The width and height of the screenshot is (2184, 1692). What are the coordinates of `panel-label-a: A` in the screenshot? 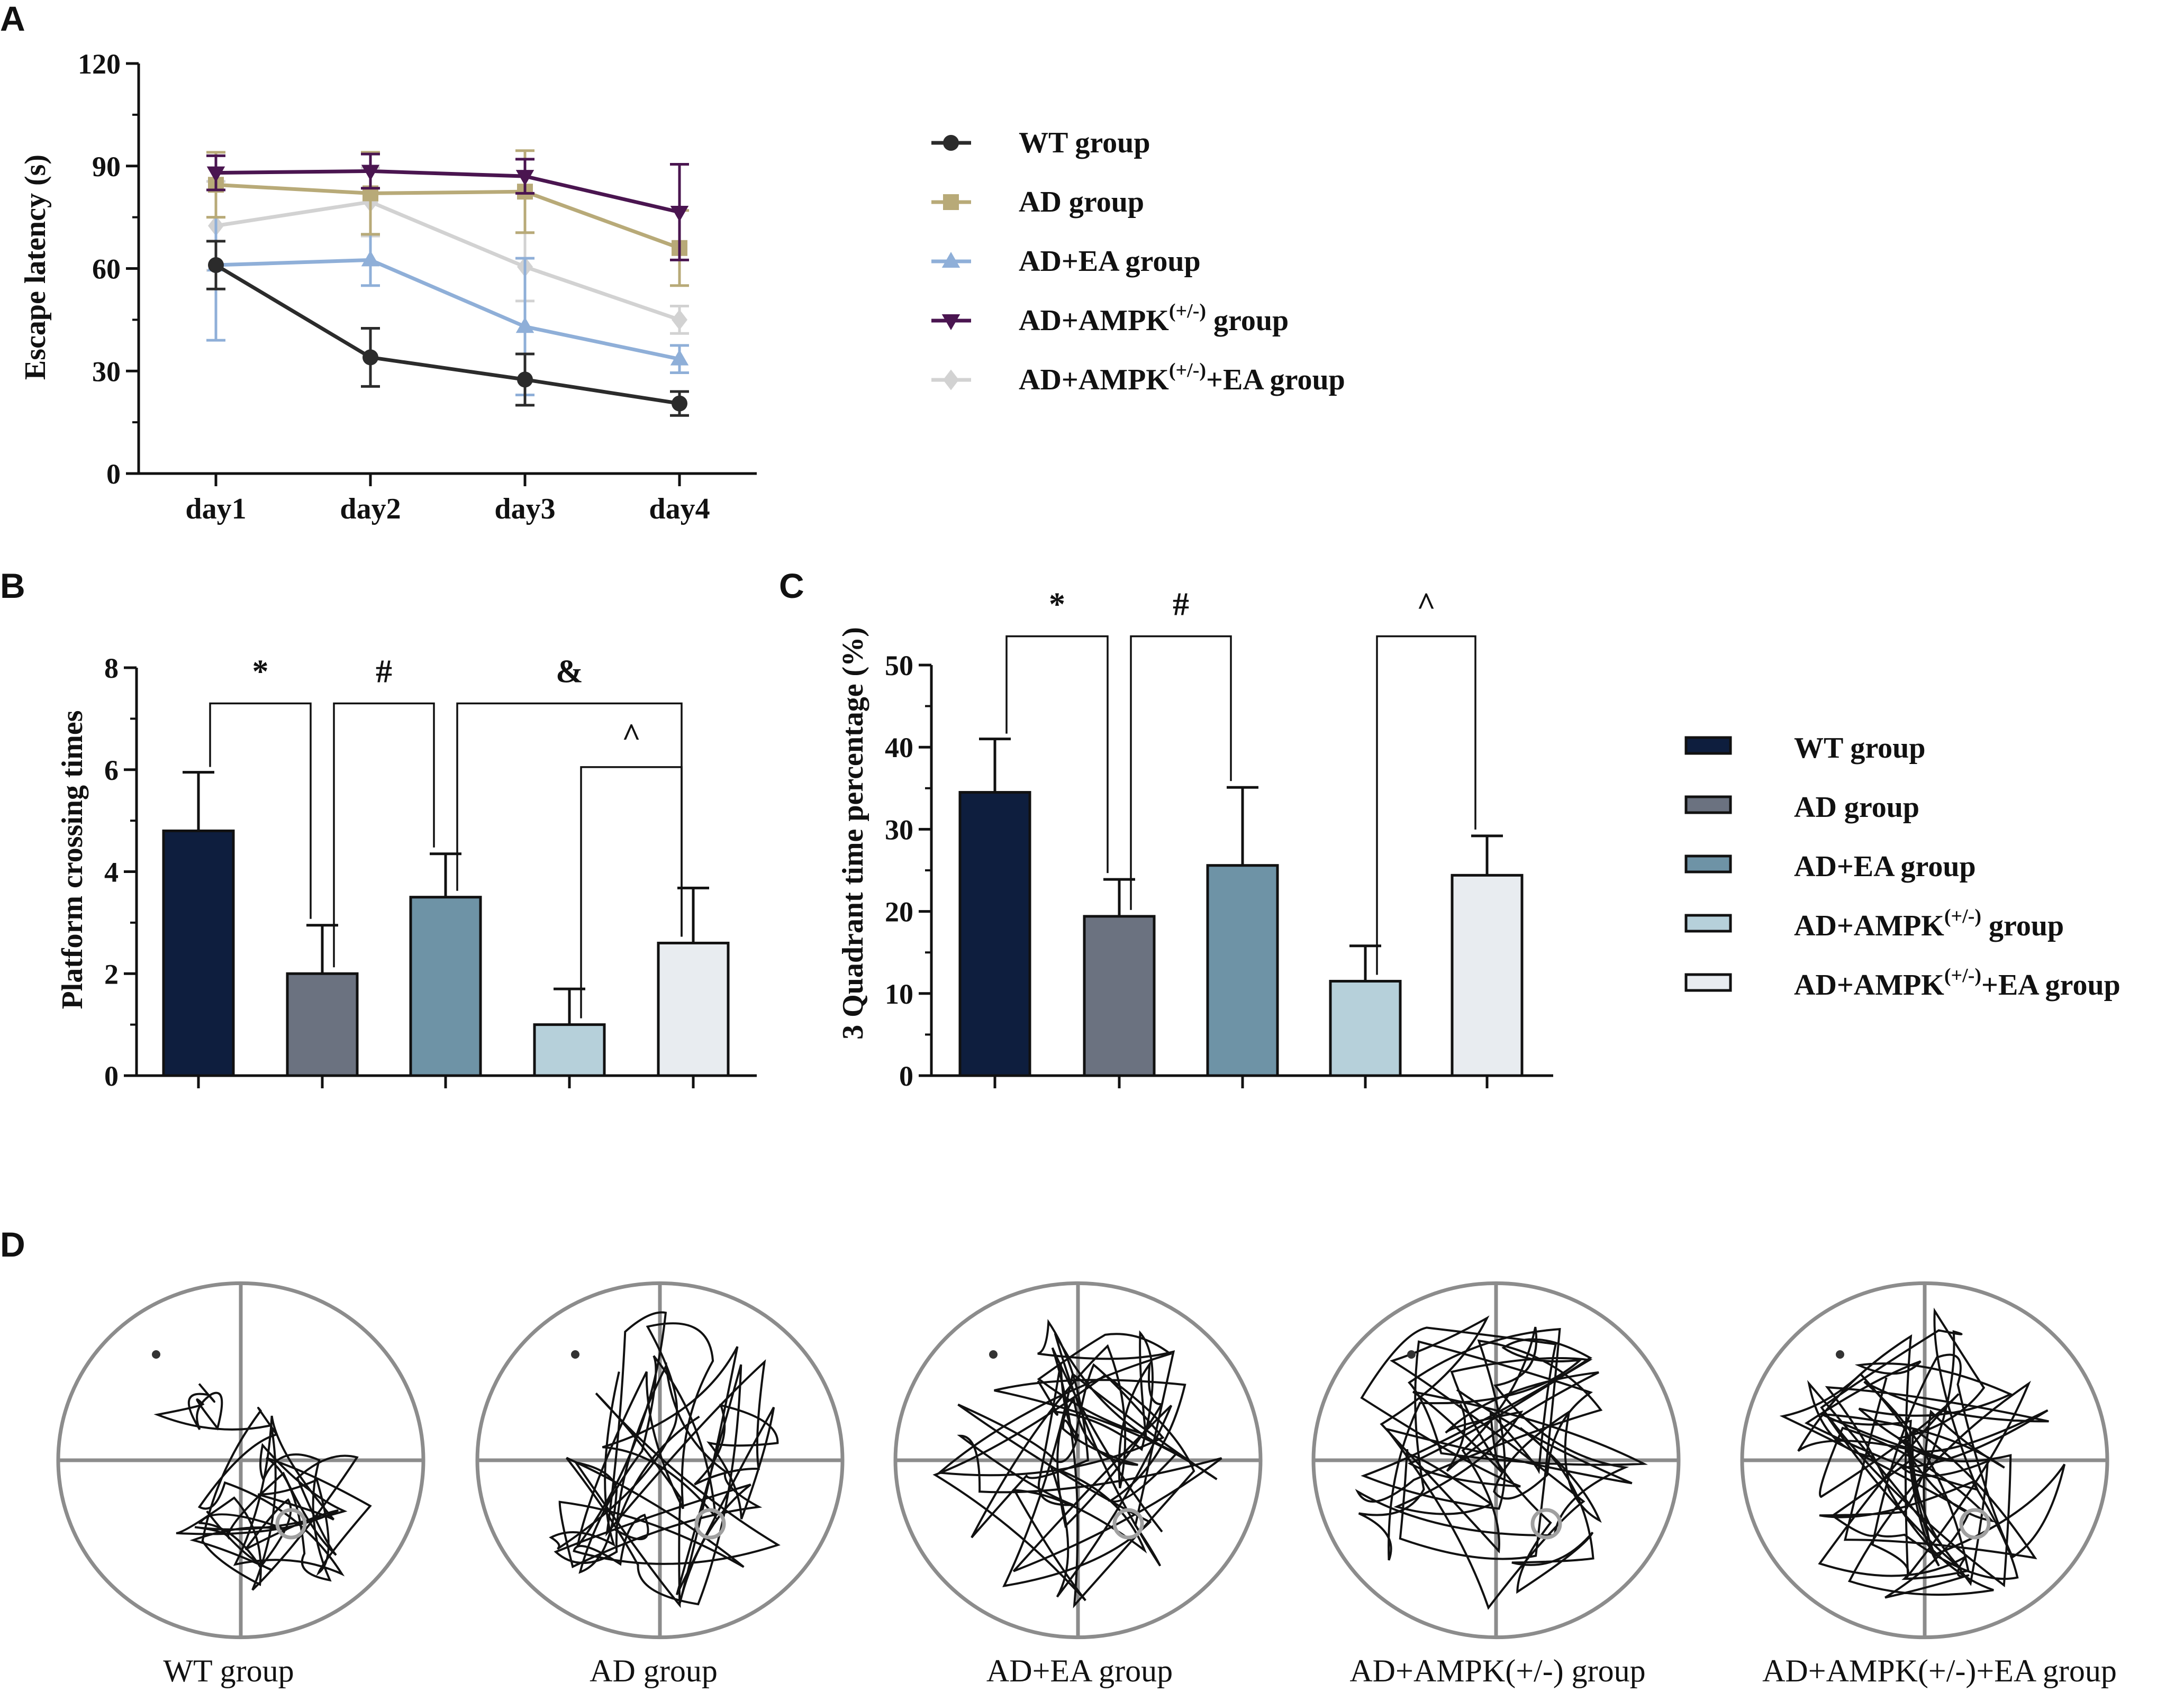 It's located at (12, 19).